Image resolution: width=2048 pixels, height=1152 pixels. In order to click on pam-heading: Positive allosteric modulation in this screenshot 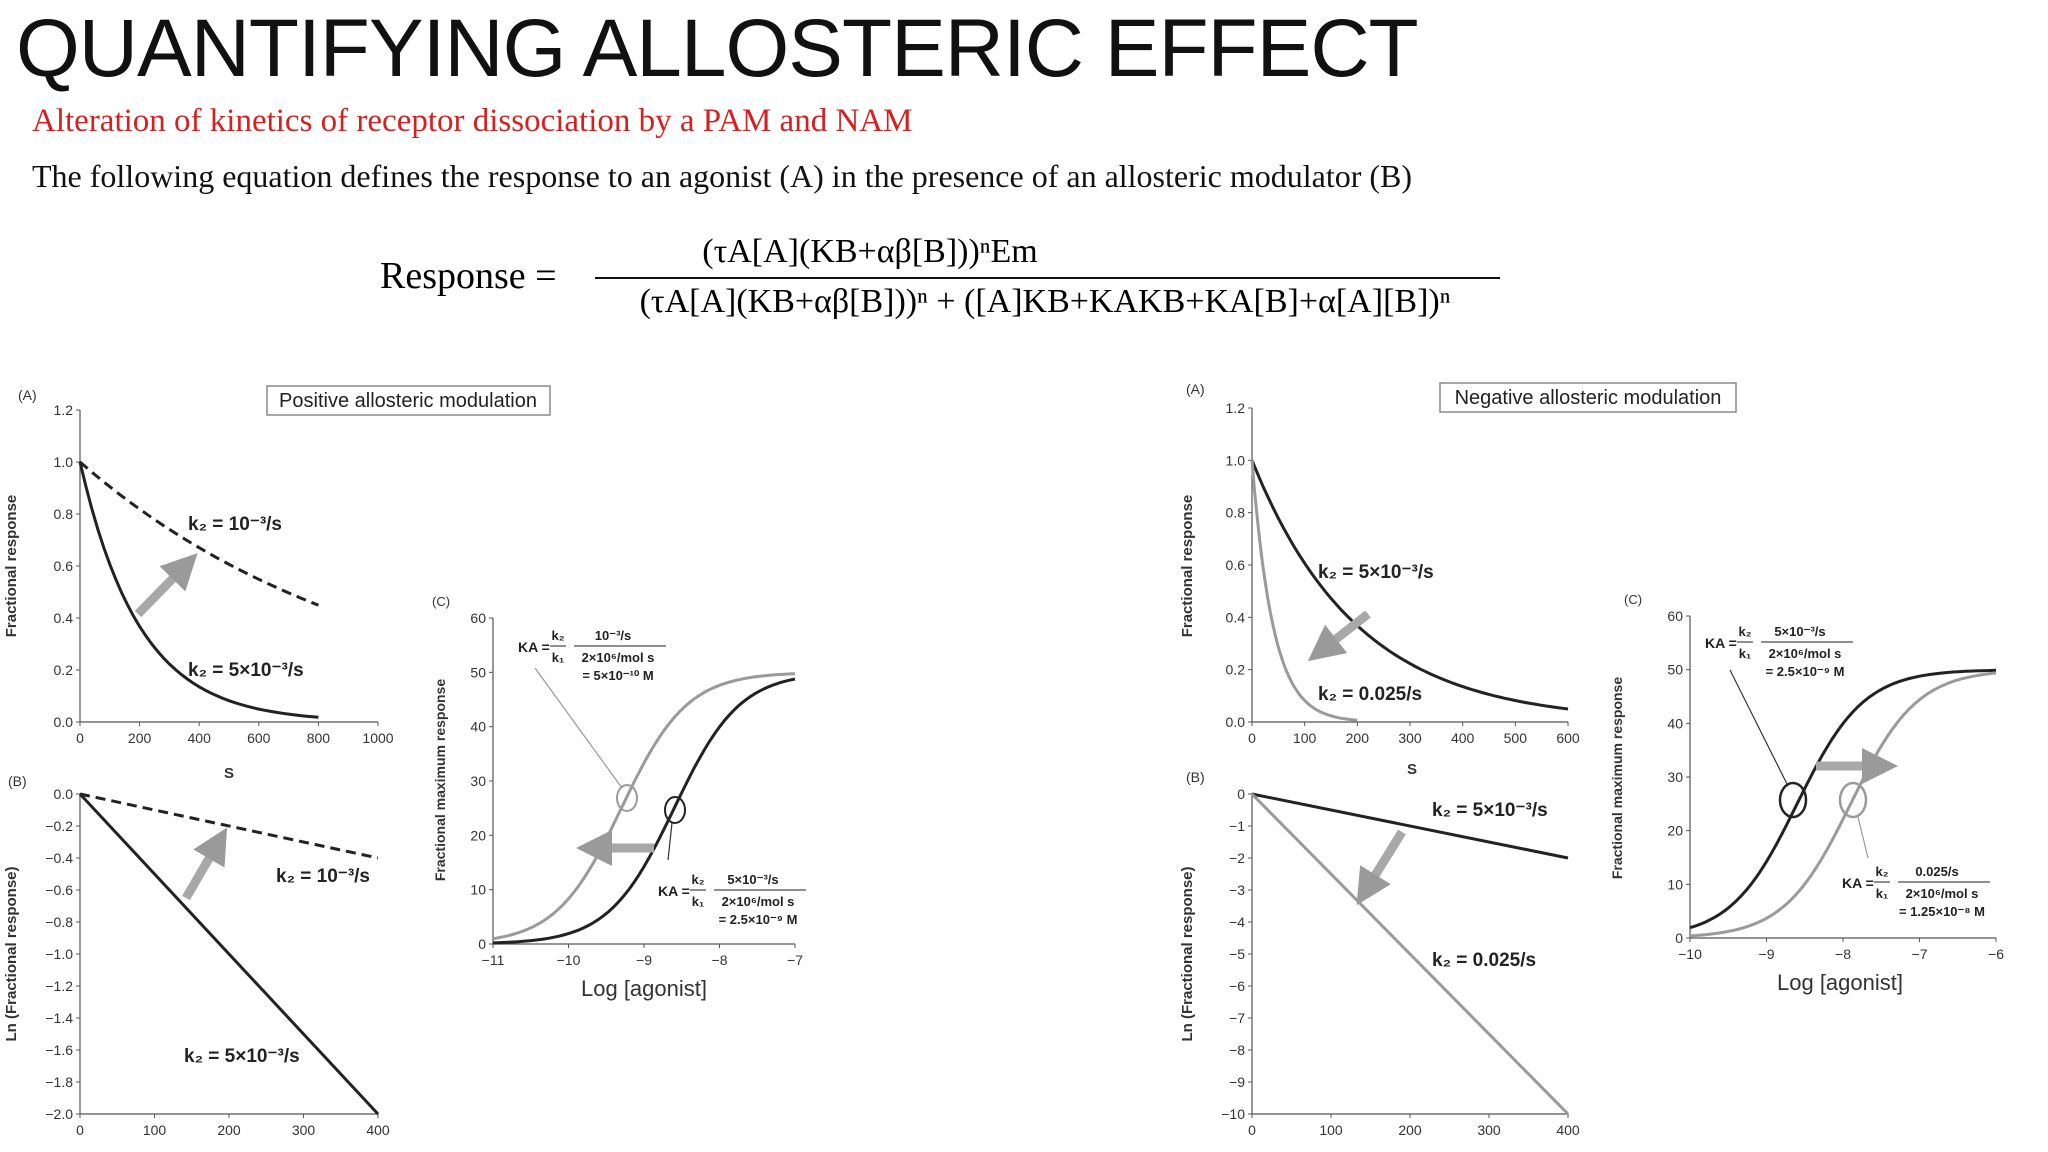, I will do `click(408, 401)`.